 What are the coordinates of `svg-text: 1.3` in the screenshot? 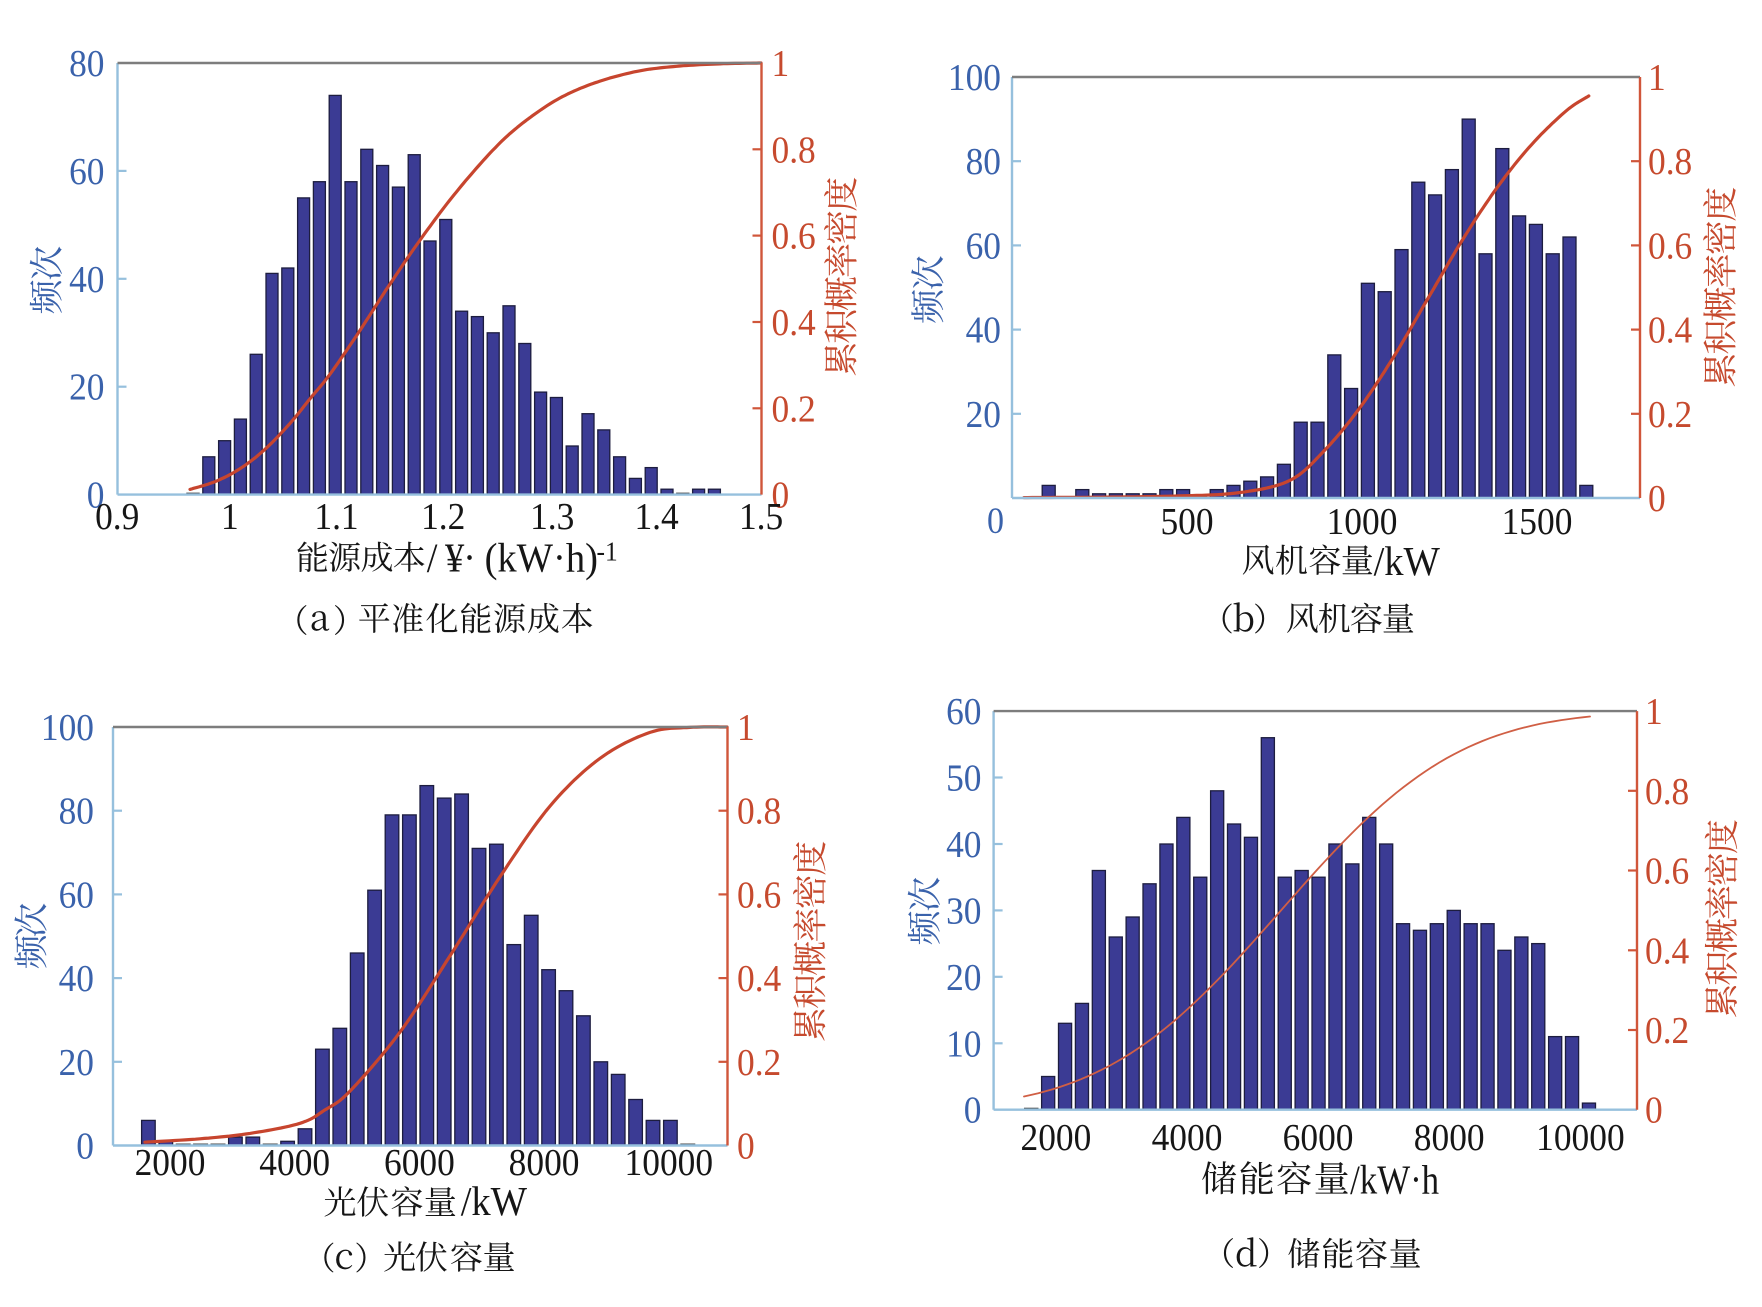 It's located at (552, 517).